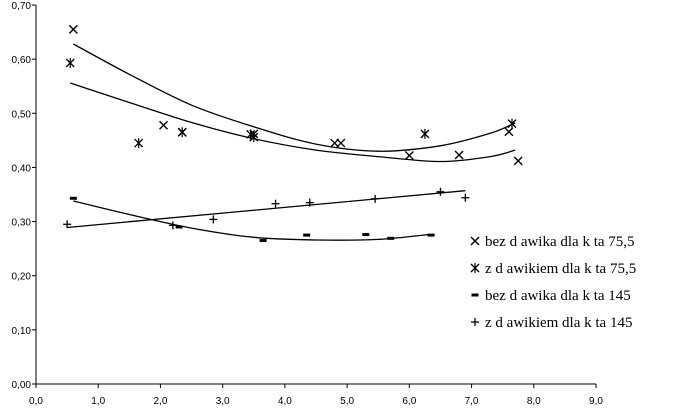  I want to click on y-tick-label: 0,70, so click(22, 6).